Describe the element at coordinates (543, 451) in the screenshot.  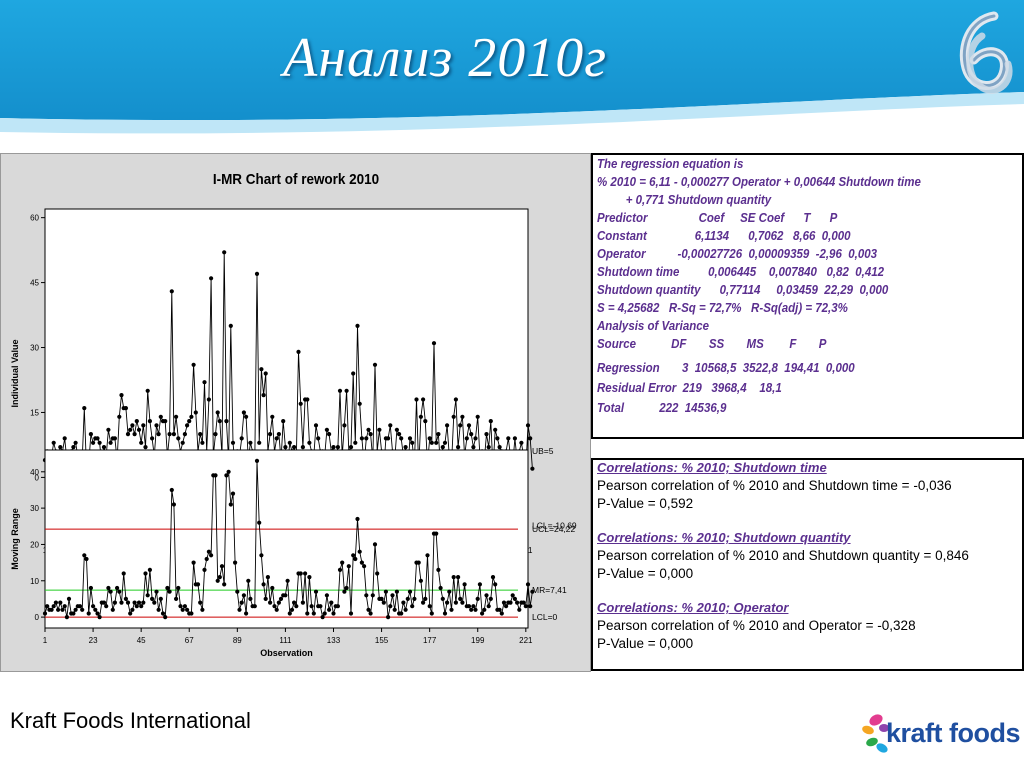
I see `ucl-label: UB=5` at that location.